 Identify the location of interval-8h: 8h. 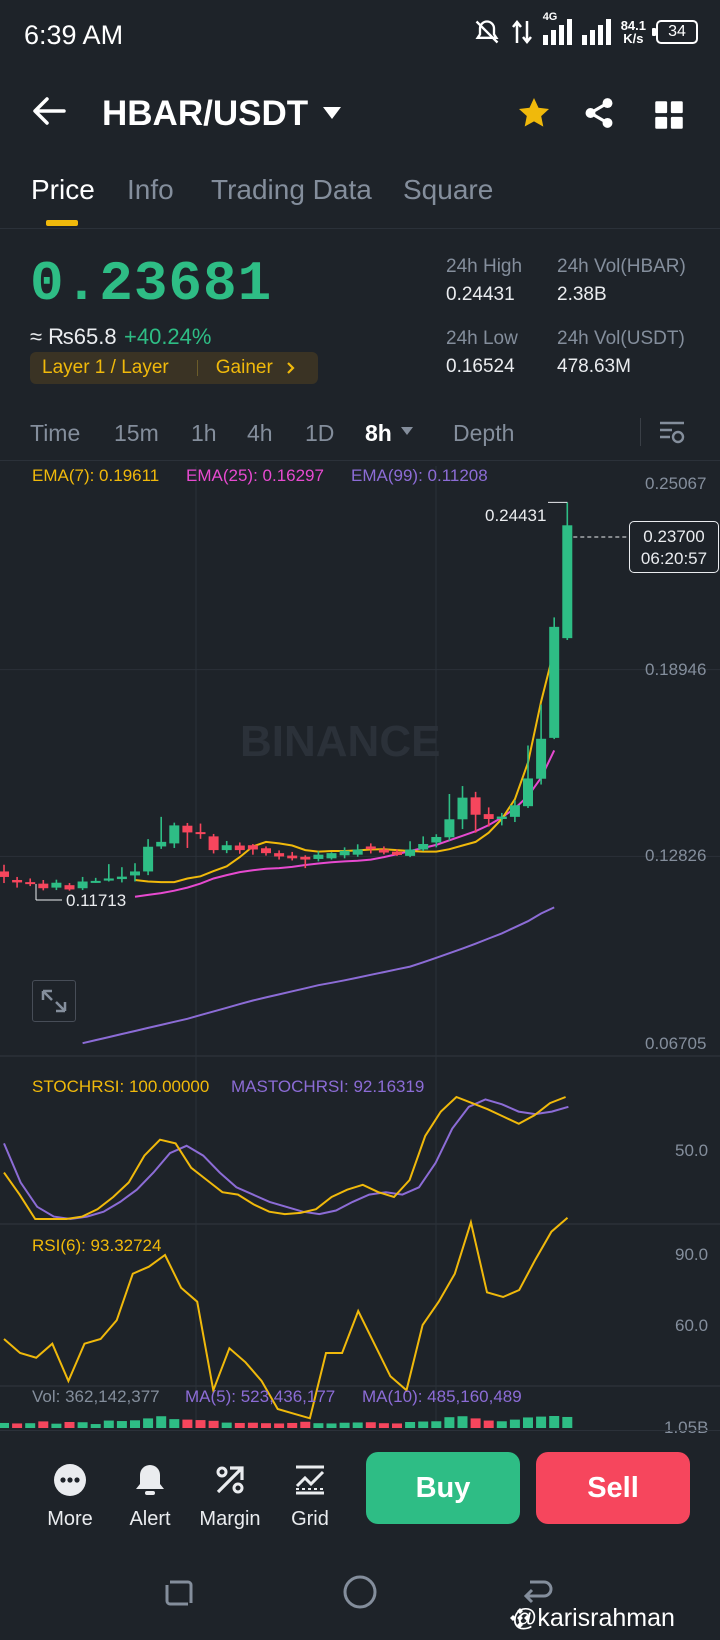
(378, 433).